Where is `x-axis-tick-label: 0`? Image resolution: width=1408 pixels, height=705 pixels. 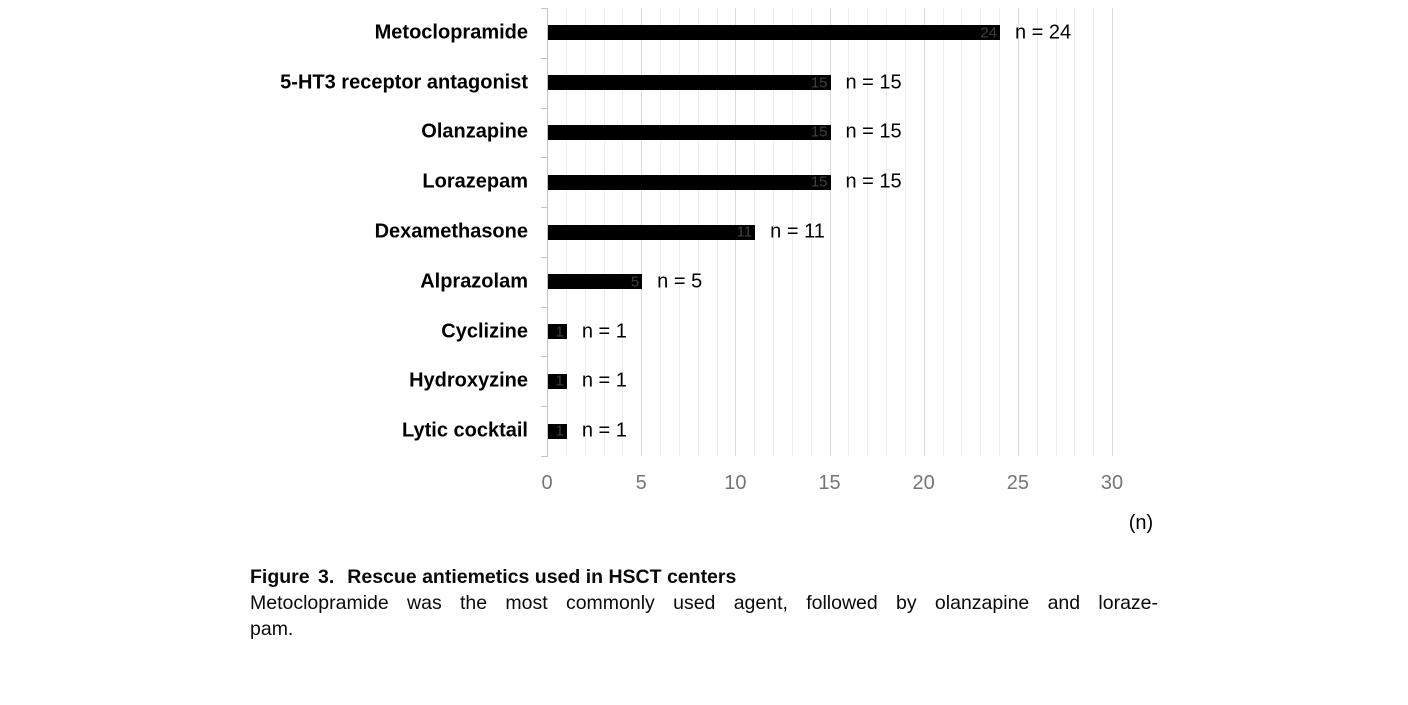
x-axis-tick-label: 0 is located at coordinates (547, 483).